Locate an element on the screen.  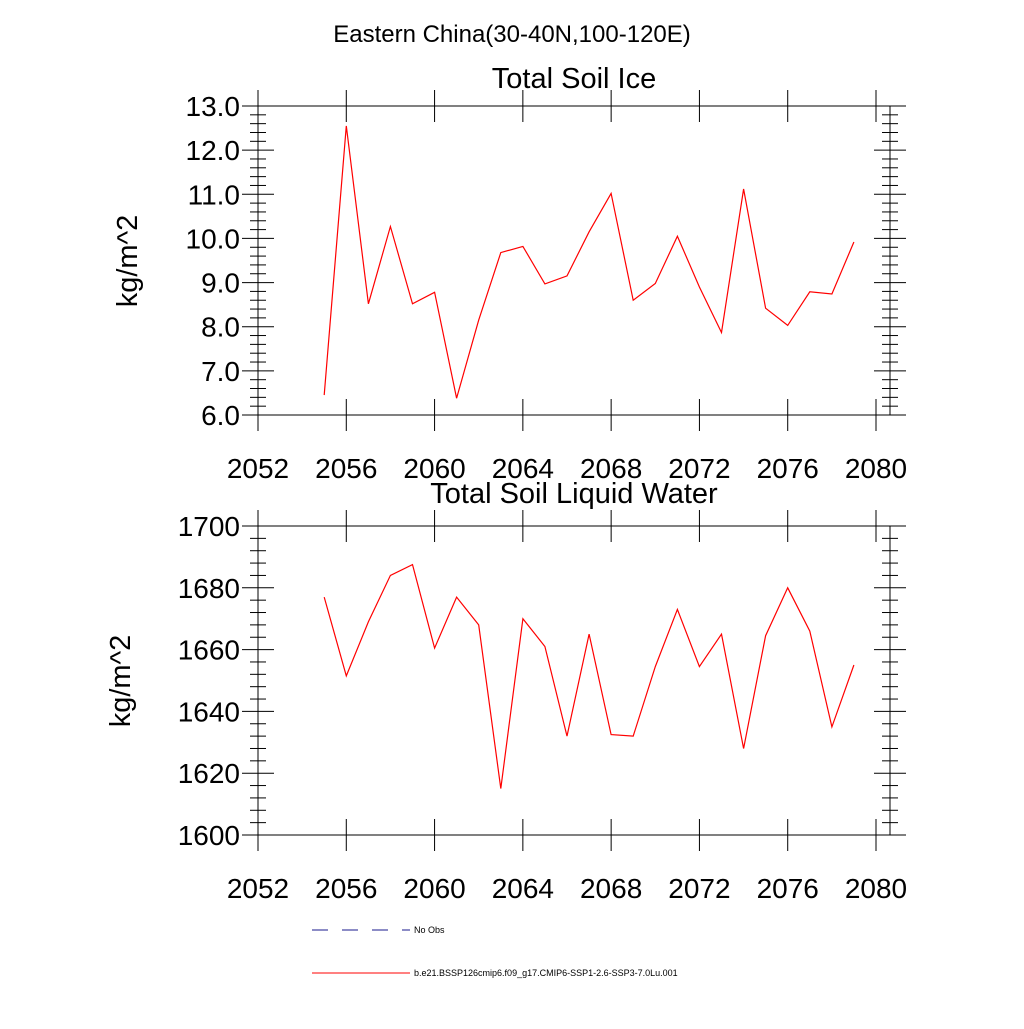
p1-xtick-label: 2080 is located at coordinates (876, 468).